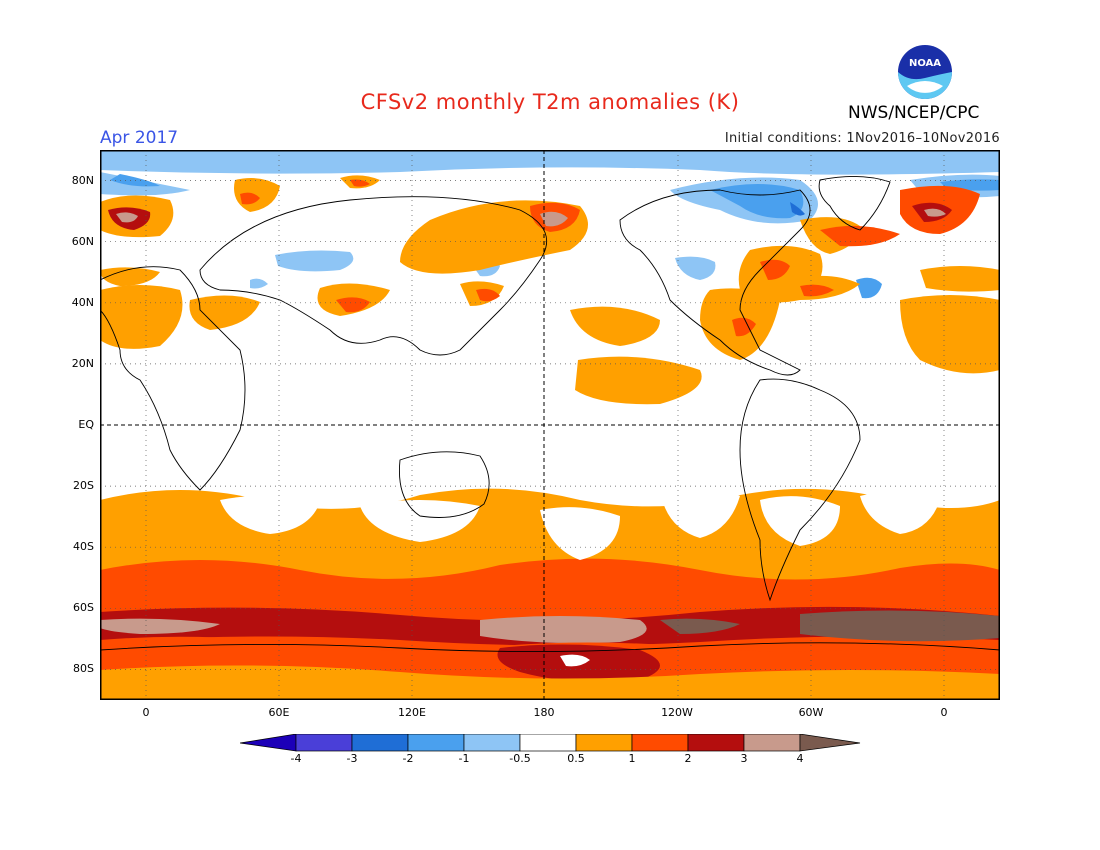 The image size is (1100, 850). Describe the element at coordinates (677, 712) in the screenshot. I see `lon-label-120w: 120W` at that location.